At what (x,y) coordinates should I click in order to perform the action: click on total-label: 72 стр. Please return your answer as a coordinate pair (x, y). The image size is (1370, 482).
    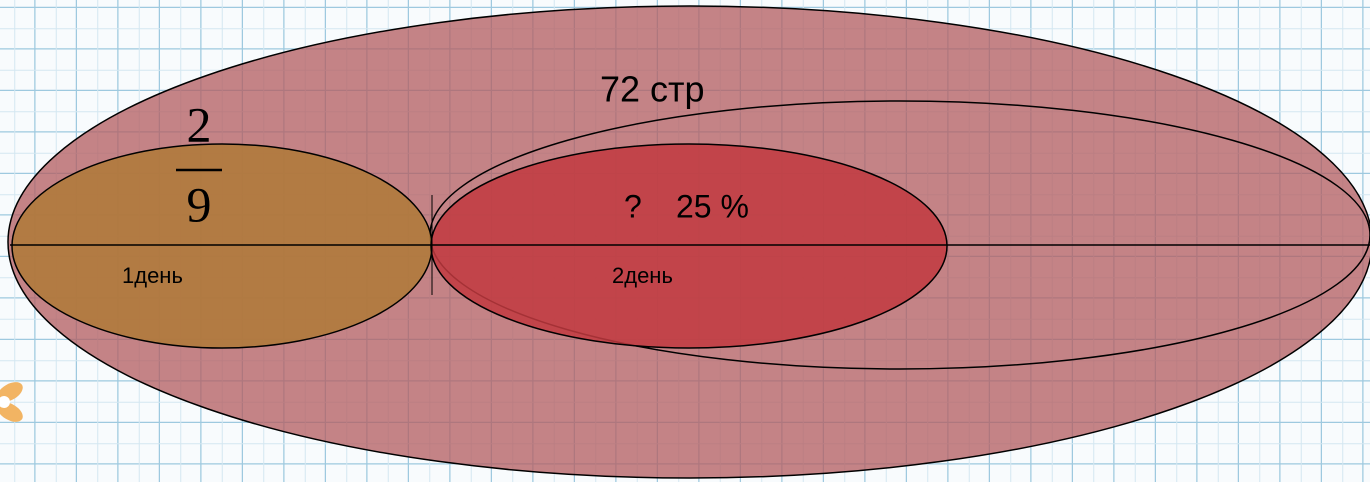
    Looking at the image, I should click on (652, 89).